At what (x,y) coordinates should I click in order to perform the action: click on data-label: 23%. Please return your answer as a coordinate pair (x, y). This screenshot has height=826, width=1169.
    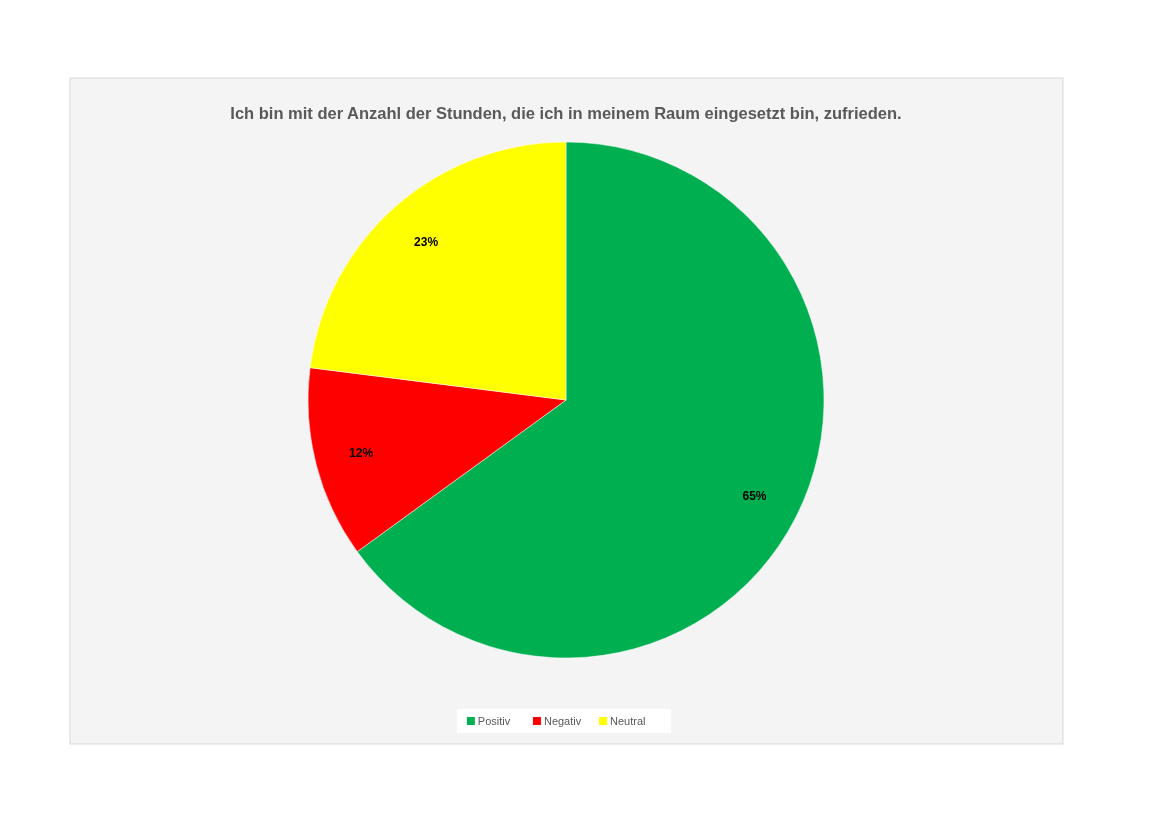
    Looking at the image, I should click on (426, 241).